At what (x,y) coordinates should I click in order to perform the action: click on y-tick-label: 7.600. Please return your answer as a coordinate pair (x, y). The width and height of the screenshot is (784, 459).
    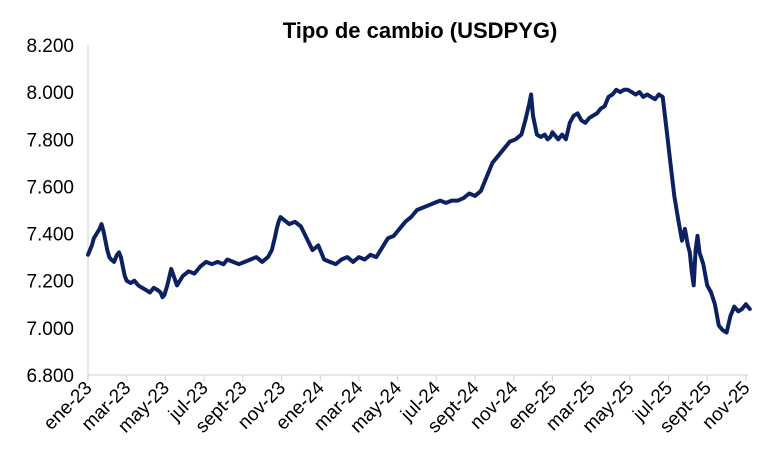
    Looking at the image, I should click on (50, 187).